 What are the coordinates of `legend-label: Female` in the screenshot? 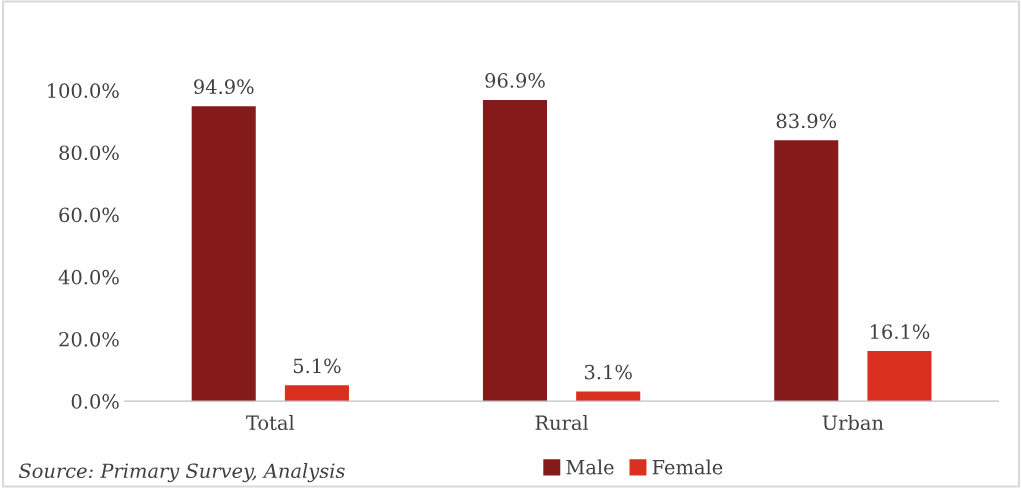 It's located at (687, 467).